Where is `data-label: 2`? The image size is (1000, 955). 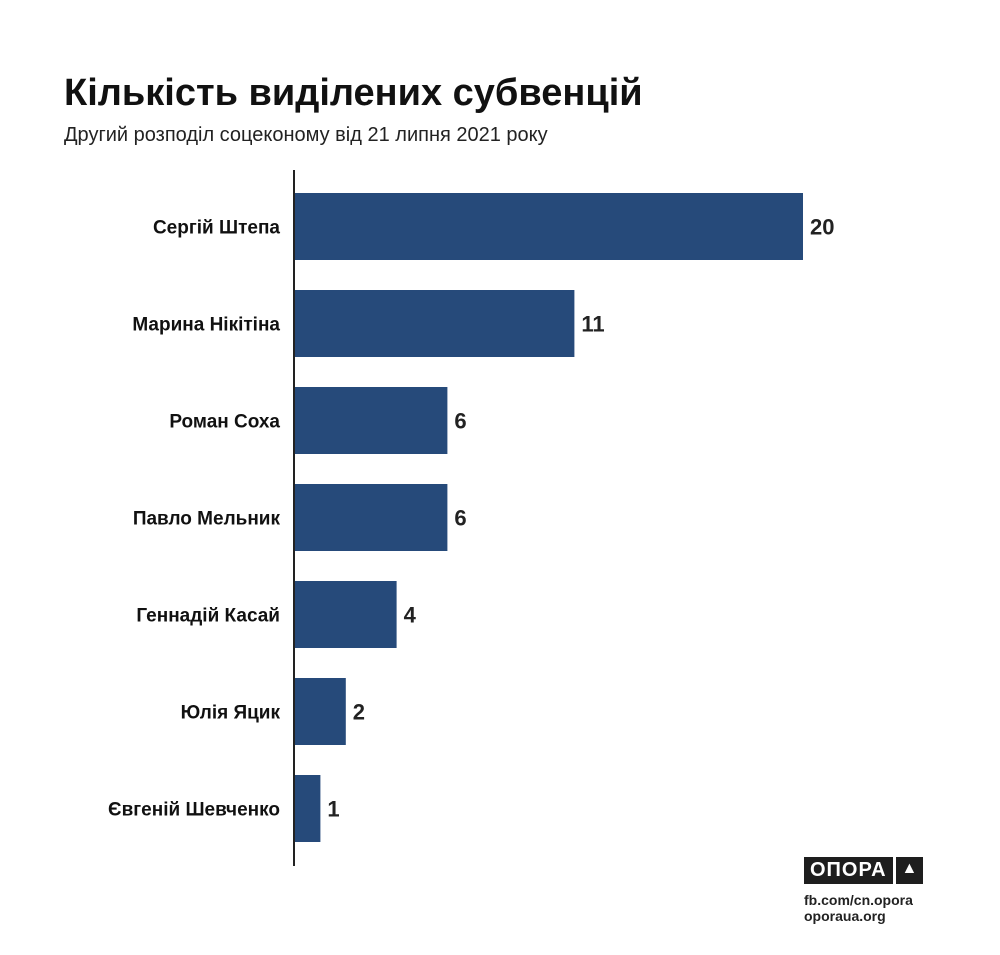 data-label: 2 is located at coordinates (359, 712).